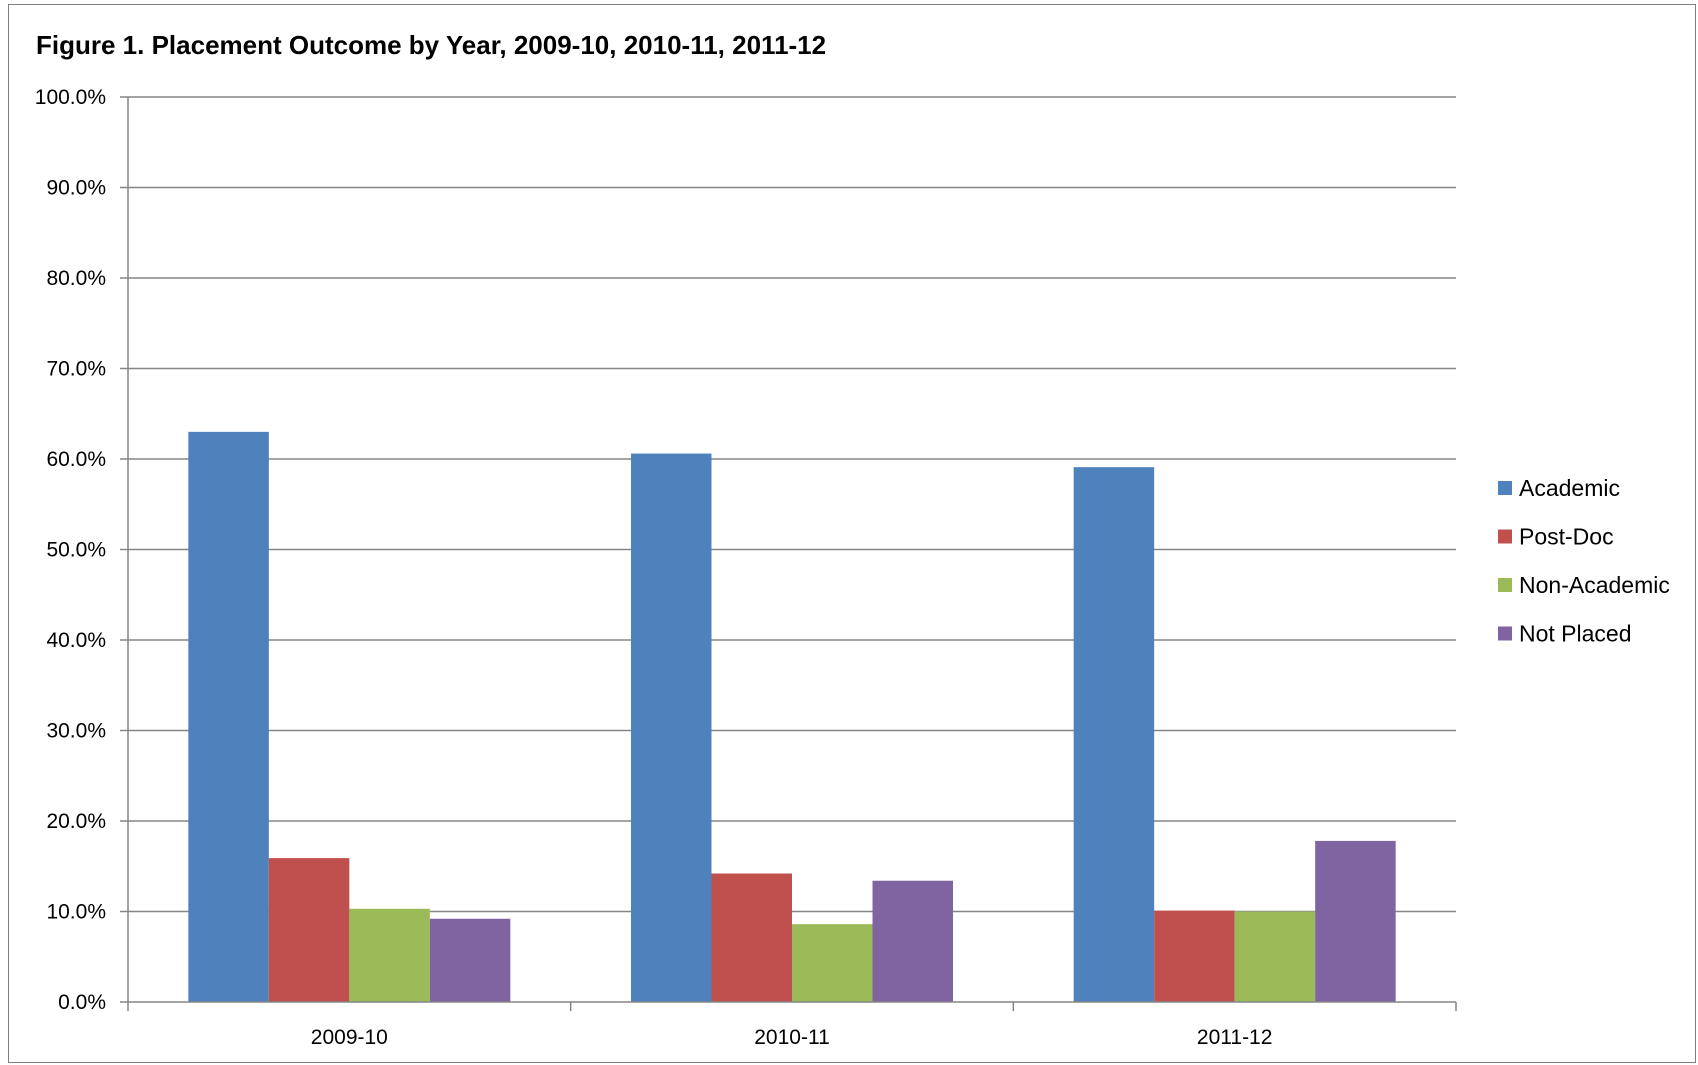 The width and height of the screenshot is (1698, 1065). What do you see at coordinates (76, 912) in the screenshot?
I see `y-tick-label: 10.0%` at bounding box center [76, 912].